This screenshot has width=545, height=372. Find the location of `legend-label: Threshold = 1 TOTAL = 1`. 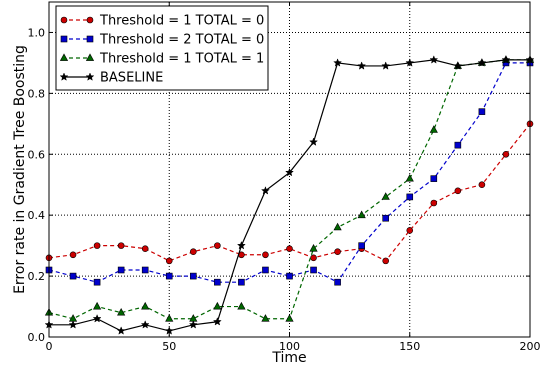

legend-label: Threshold = 1 TOTAL = 1 is located at coordinates (181, 59).